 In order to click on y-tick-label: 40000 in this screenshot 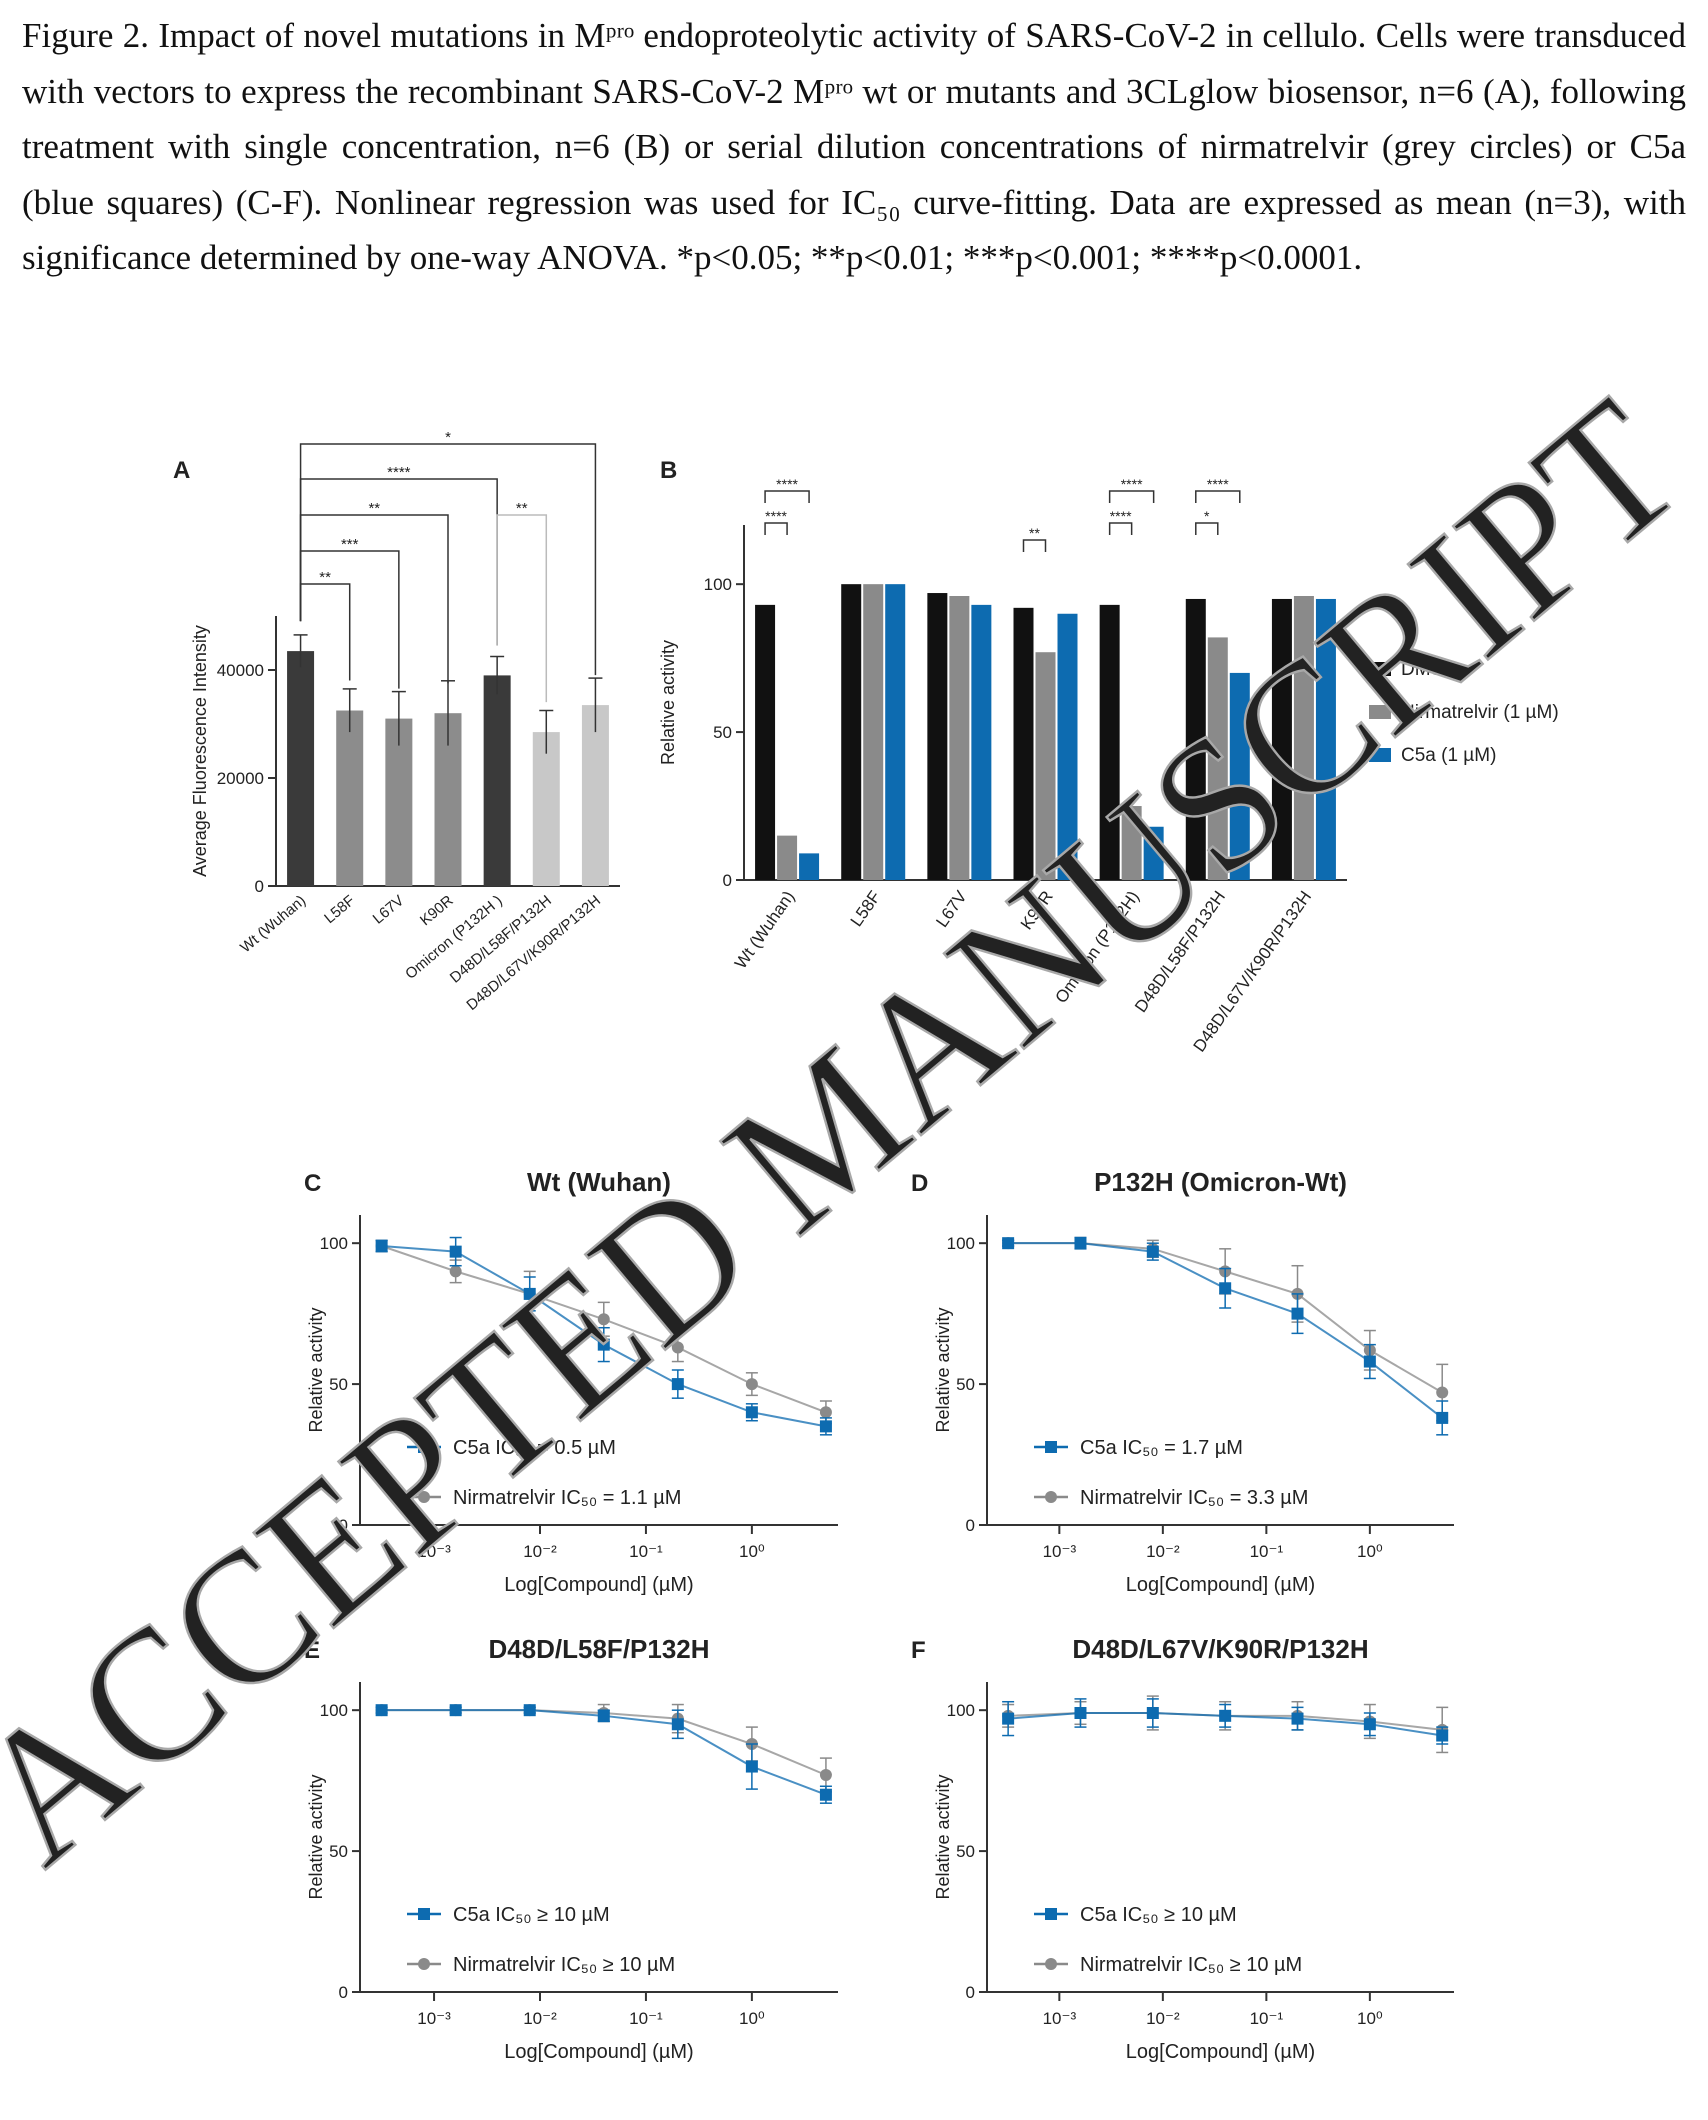, I will do `click(240, 670)`.